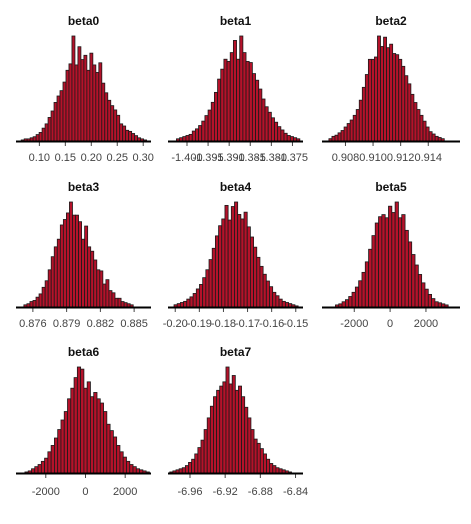 The height and width of the screenshot is (524, 471). What do you see at coordinates (250, 158) in the screenshot?
I see `tick-label: -1.385` at bounding box center [250, 158].